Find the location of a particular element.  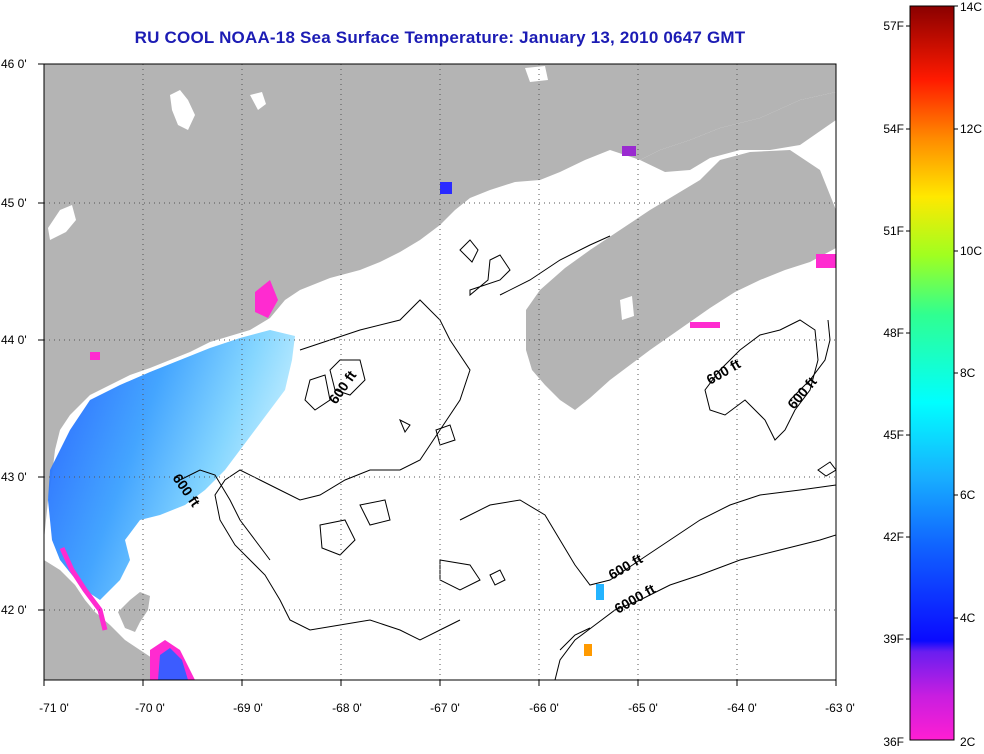

sst-patch-passamaquoddy is located at coordinates (446, 188).